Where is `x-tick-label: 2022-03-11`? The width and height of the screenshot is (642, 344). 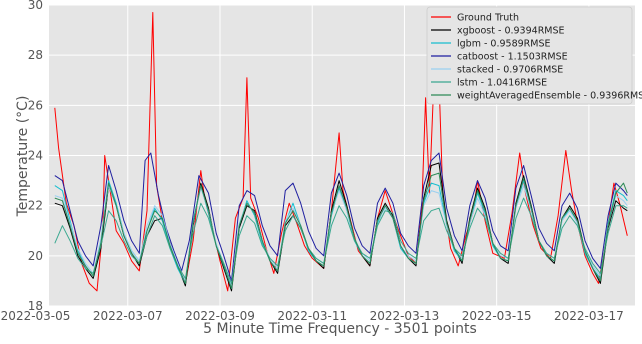
x-tick-label: 2022-03-11 is located at coordinates (312, 316).